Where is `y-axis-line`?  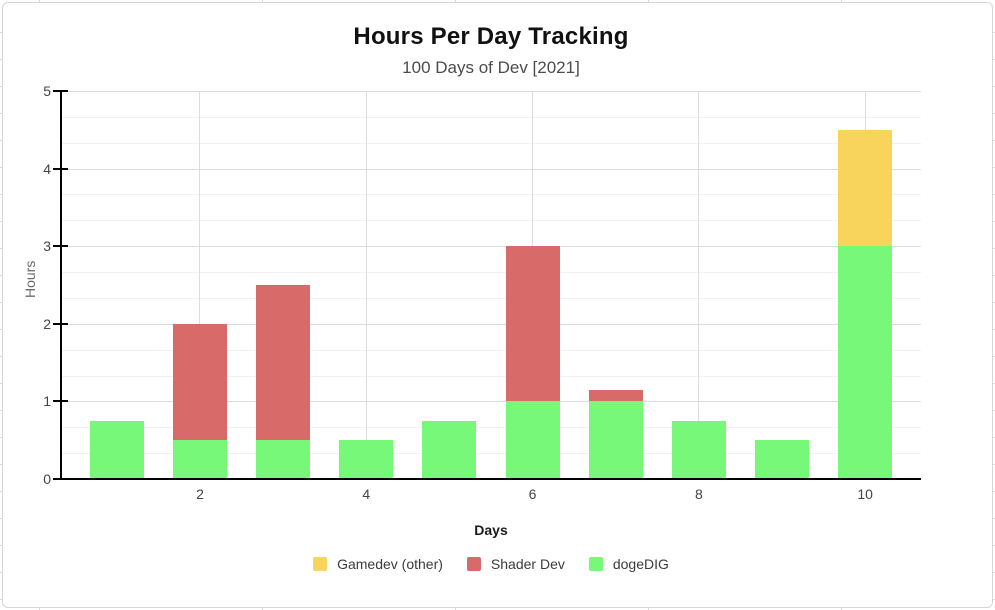 y-axis-line is located at coordinates (61, 285).